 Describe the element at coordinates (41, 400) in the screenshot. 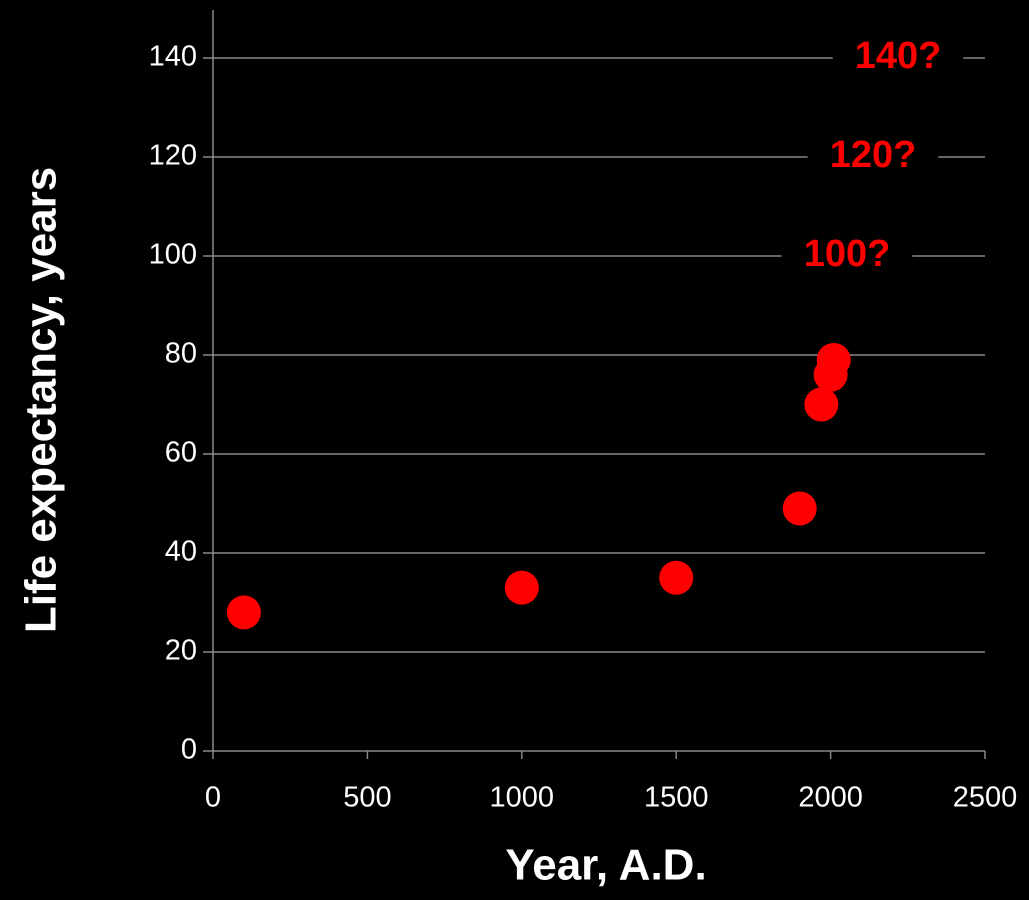

I see `y-axis-title: Life expectancy, years` at that location.